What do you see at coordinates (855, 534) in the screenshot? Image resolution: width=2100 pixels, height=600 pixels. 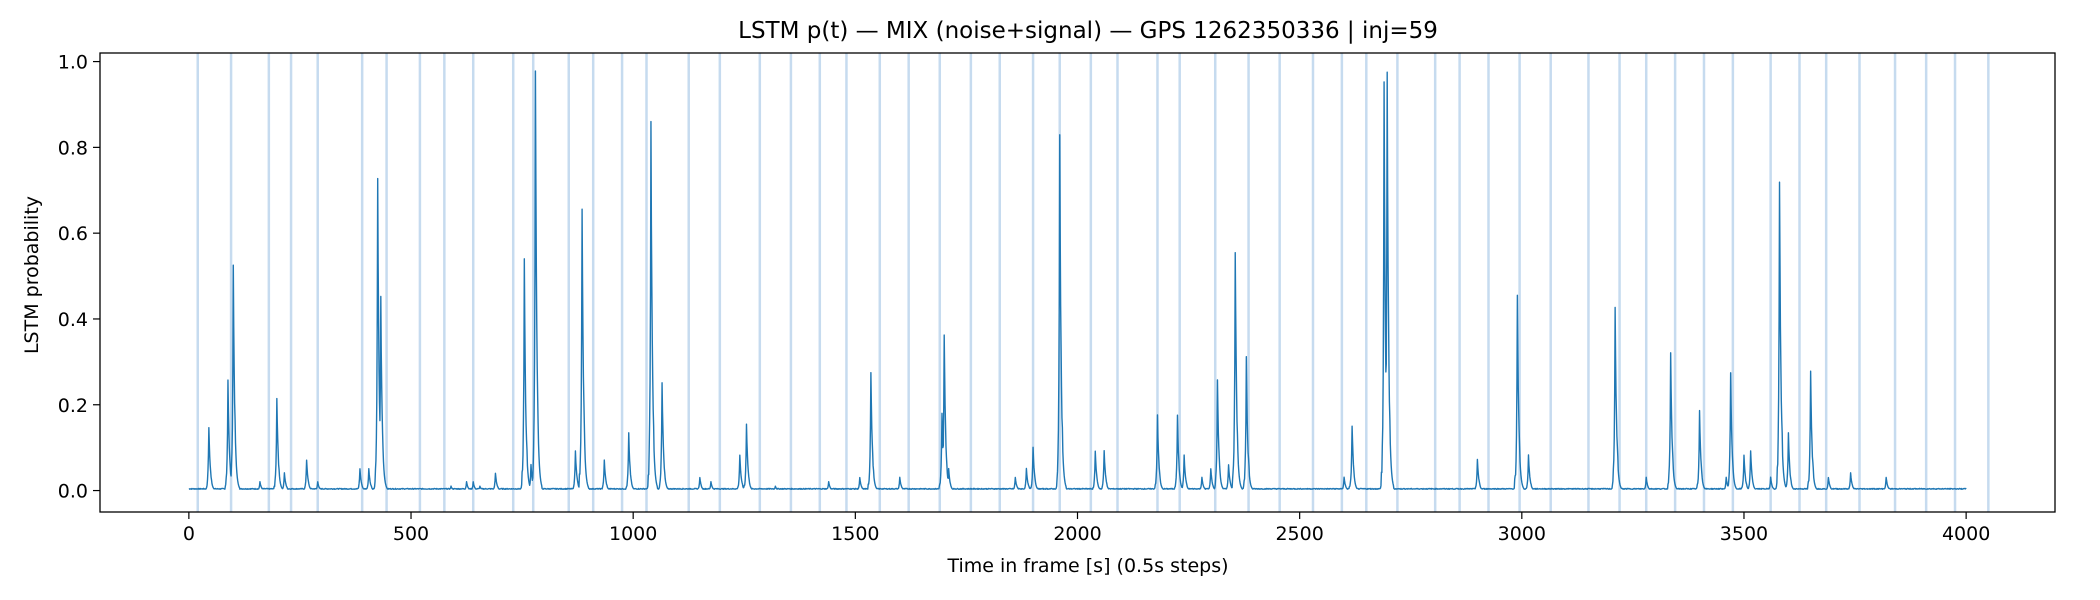 I see `x-tick-label-3: 1500` at bounding box center [855, 534].